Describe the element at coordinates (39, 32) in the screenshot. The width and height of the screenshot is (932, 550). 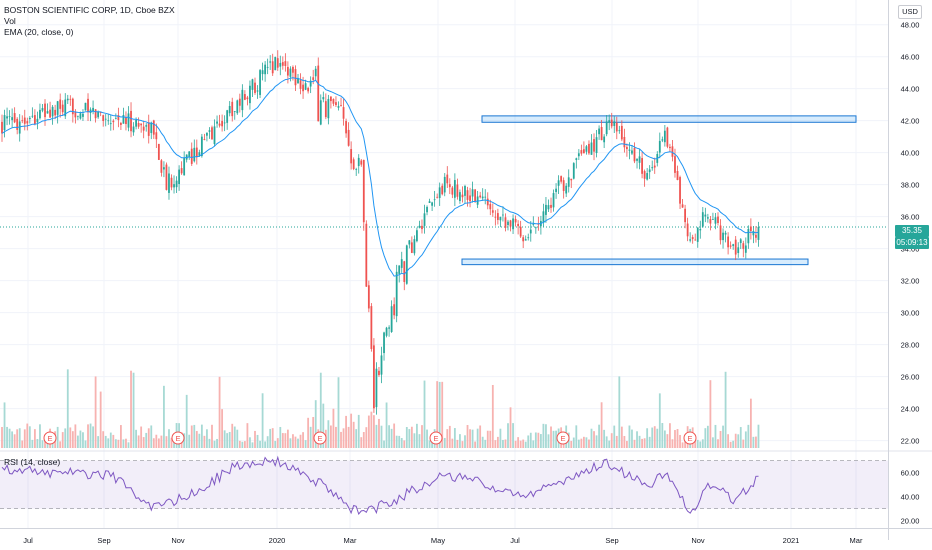
I see `ema-label: EMA (20, close, 0)` at that location.